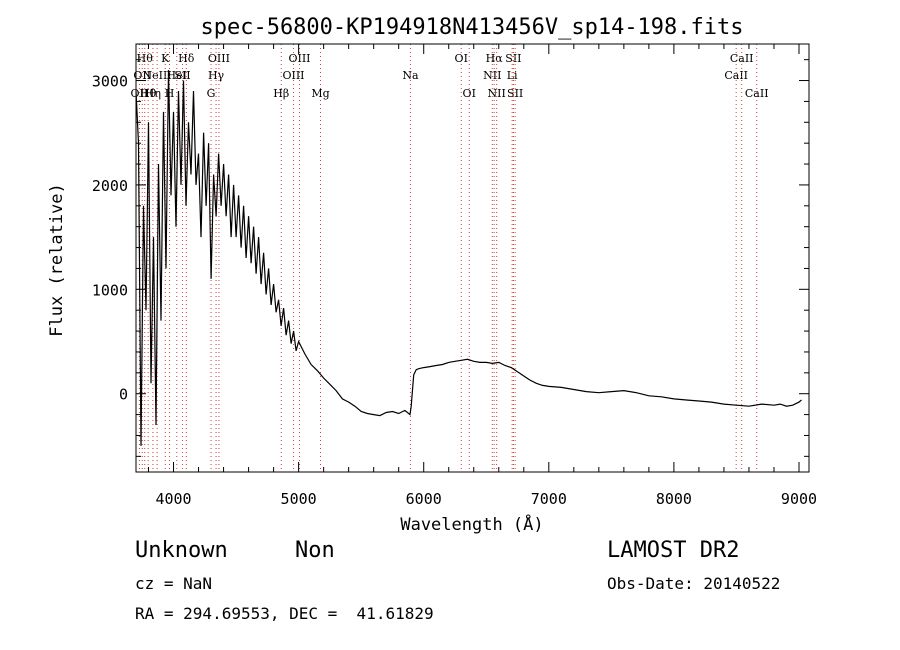 The image size is (900, 650). What do you see at coordinates (674, 499) in the screenshot?
I see `x-tick-label: 8000` at bounding box center [674, 499].